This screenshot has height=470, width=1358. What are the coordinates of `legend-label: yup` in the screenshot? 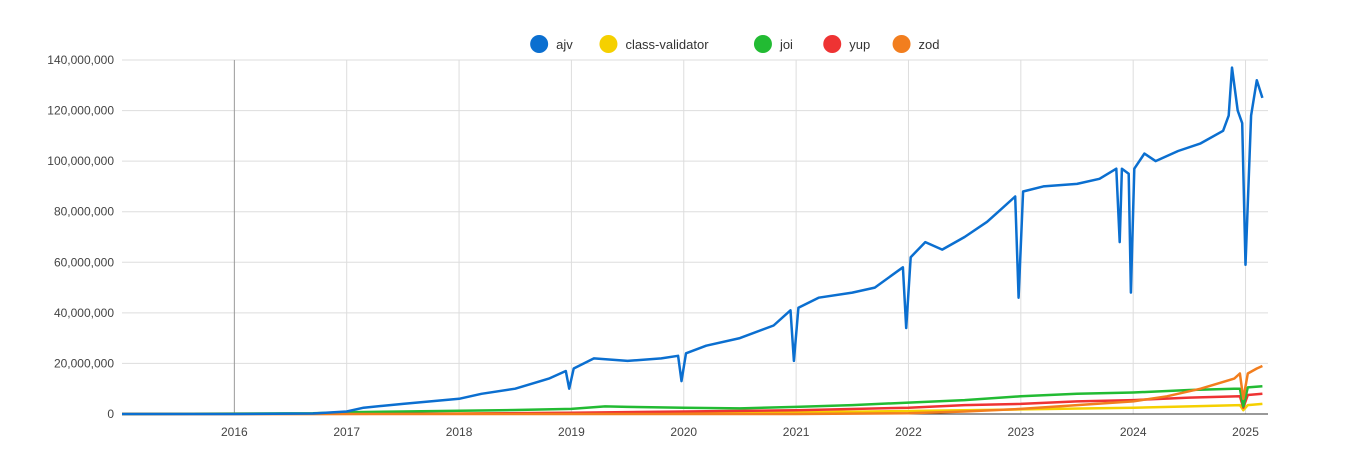 It's located at (859, 44).